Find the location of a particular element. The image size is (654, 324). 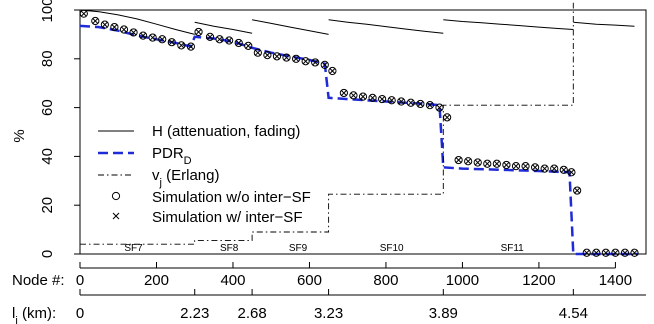

node-tick-label: 0 is located at coordinates (80, 280).